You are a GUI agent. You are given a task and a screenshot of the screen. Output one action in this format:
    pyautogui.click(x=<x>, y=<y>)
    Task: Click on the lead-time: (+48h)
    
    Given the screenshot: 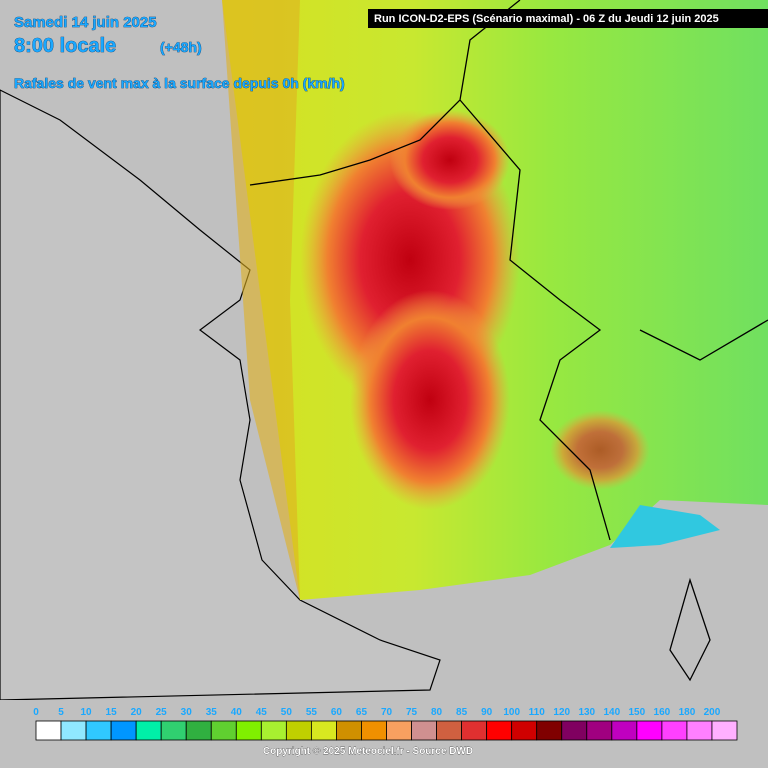 What is the action you would take?
    pyautogui.click(x=181, y=47)
    